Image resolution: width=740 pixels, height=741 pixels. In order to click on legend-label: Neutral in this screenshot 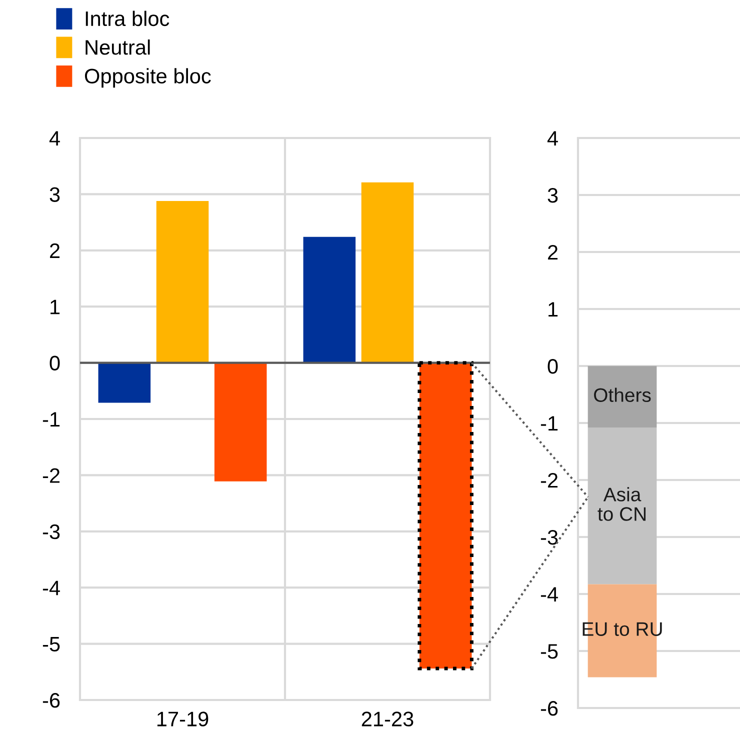, I will do `click(118, 47)`.